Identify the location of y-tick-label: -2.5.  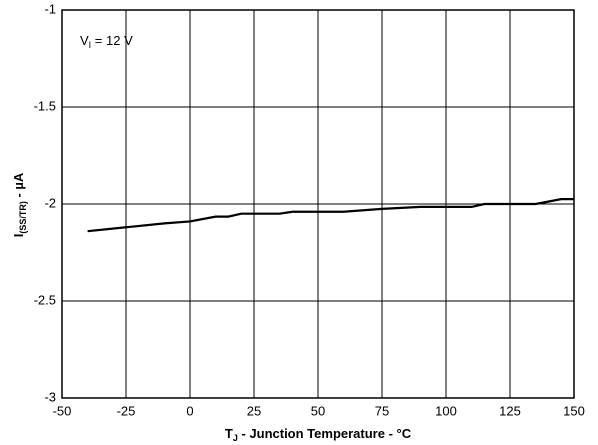
(45, 299).